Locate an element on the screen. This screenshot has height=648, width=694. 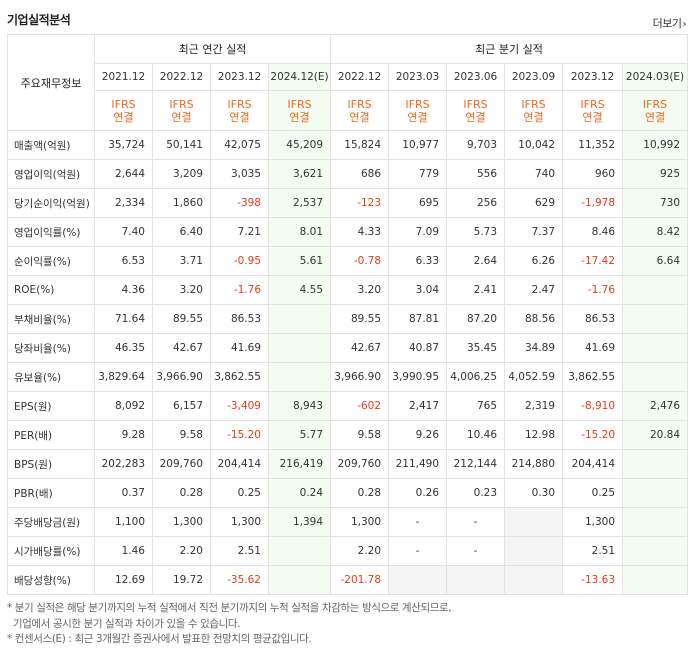
period-header: 2022.12 is located at coordinates (360, 77).